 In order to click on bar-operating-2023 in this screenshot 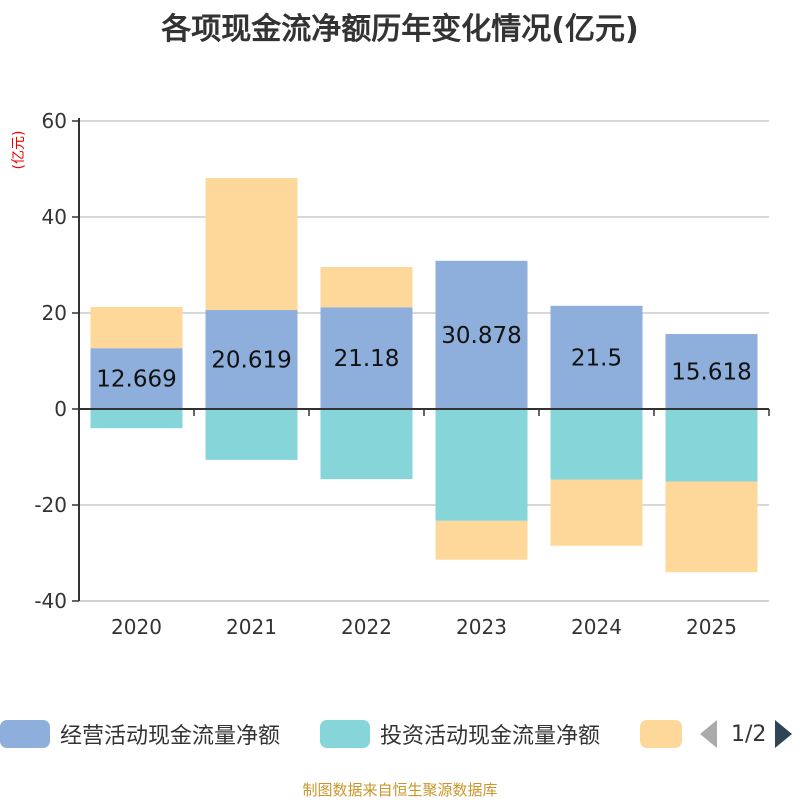, I will do `click(481, 334)`.